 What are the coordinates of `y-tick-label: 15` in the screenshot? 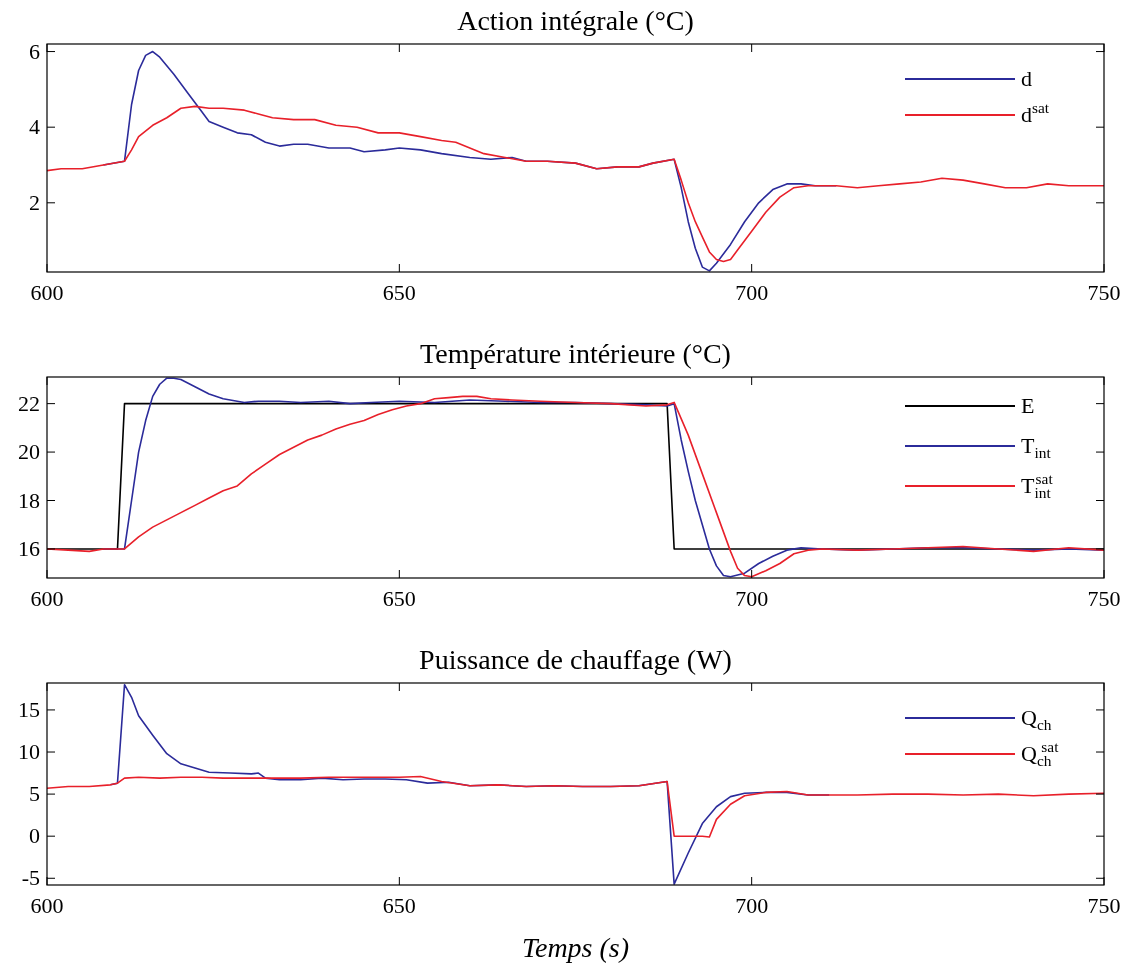 It's located at (29, 709).